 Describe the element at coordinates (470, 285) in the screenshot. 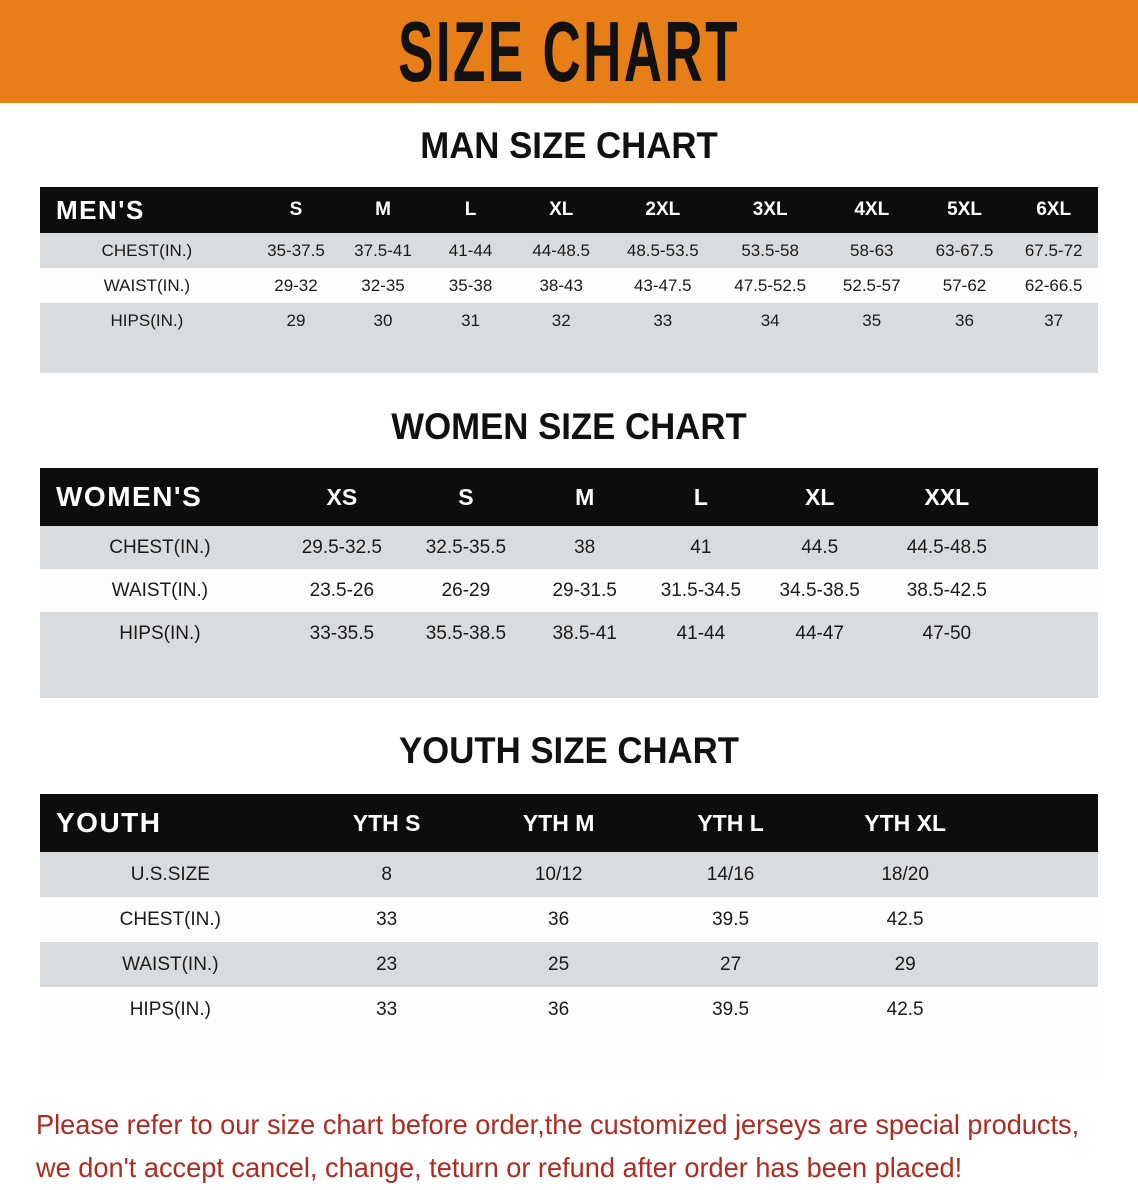

I see `man-cell-1-2: 35-38` at that location.